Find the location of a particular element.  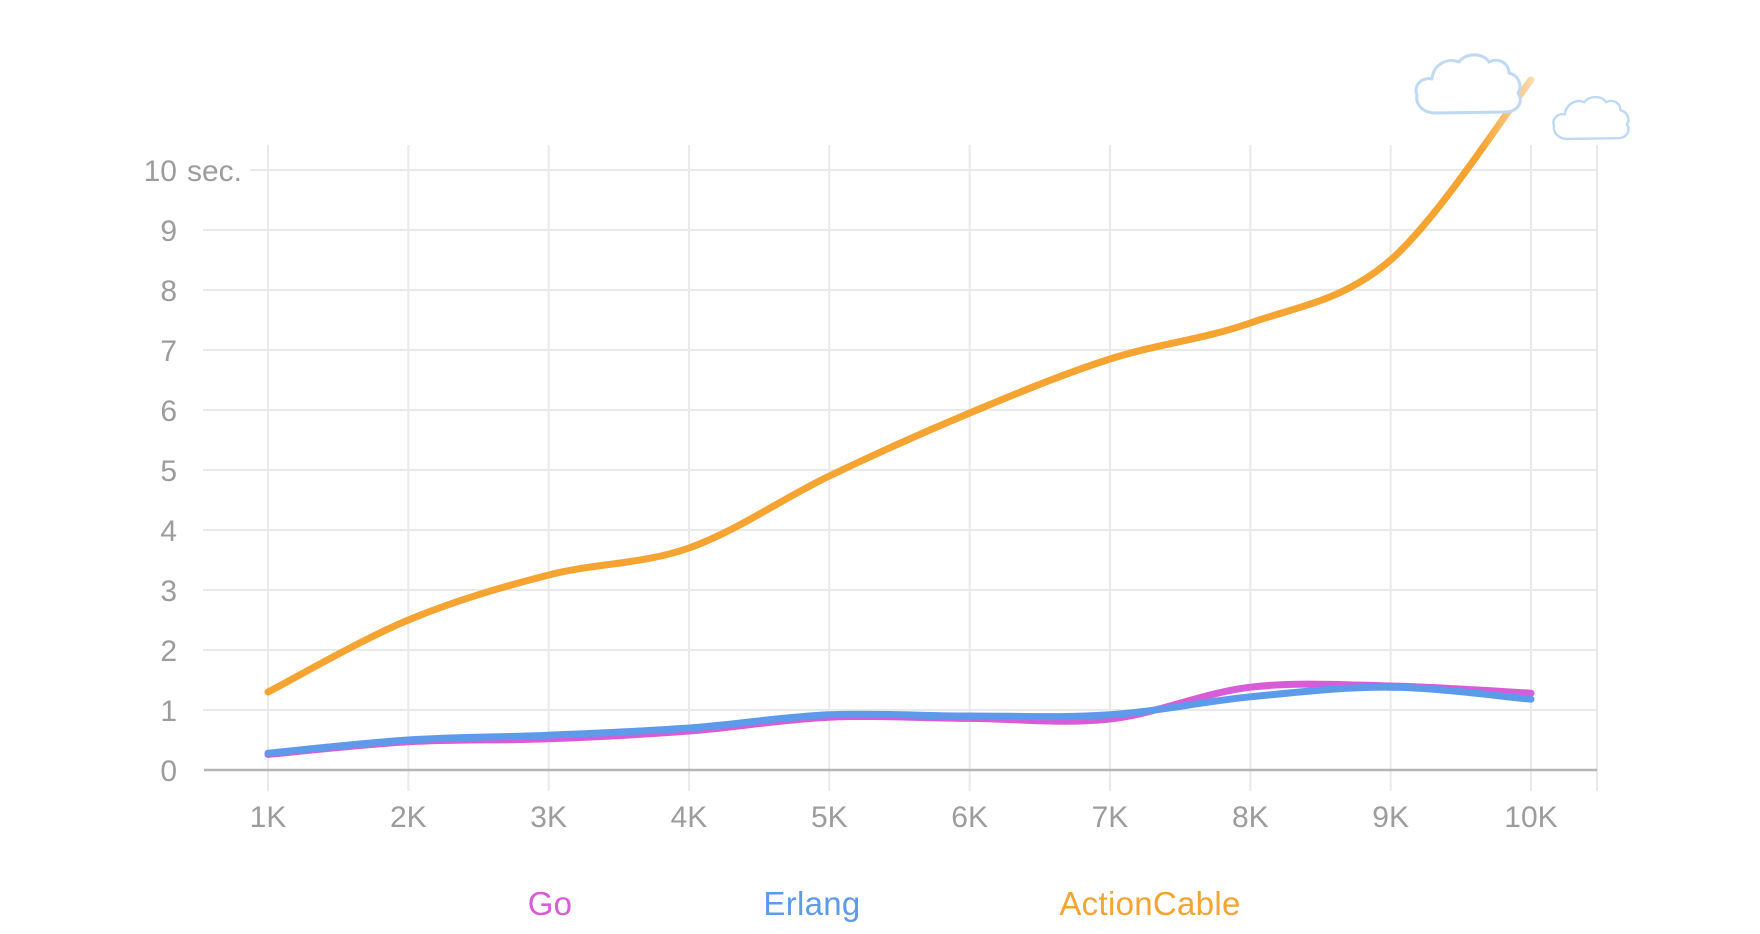

series-line-erlang is located at coordinates (899, 720).